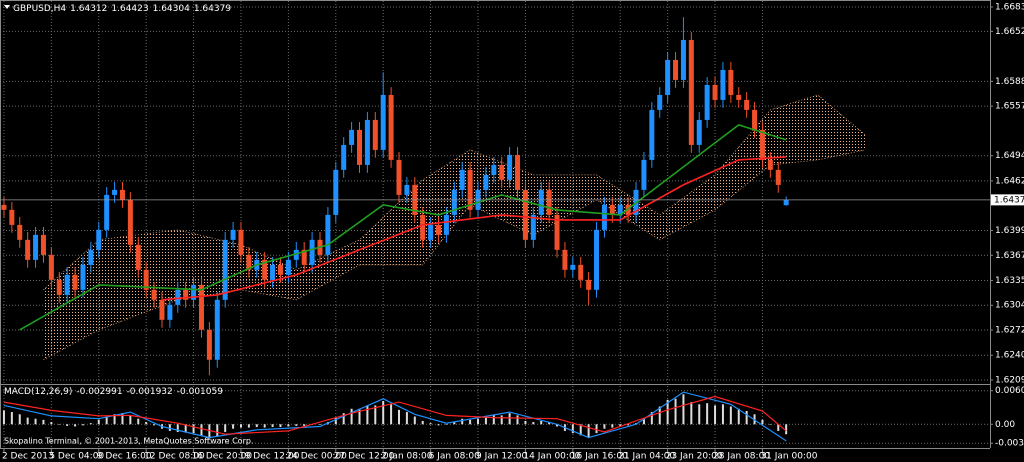 This screenshot has width=1024, height=462. Describe the element at coordinates (1009, 200) in the screenshot. I see `current-price-label: 1.64379` at that location.